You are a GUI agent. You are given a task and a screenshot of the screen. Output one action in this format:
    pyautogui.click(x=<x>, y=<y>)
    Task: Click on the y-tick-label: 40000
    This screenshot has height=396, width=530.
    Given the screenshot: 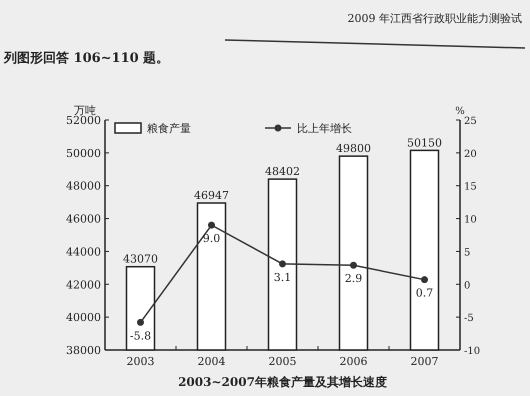 What is the action you would take?
    pyautogui.click(x=83, y=317)
    